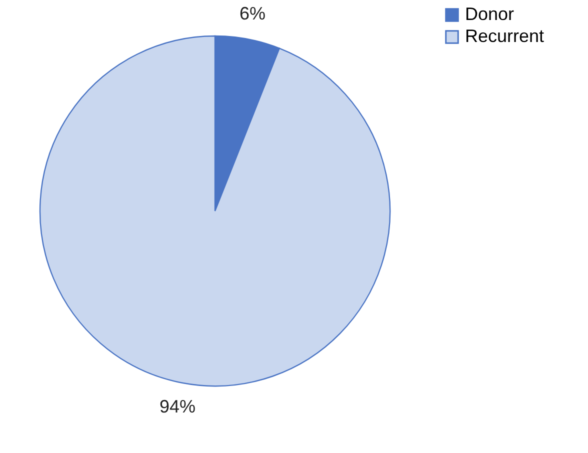  I want to click on data-label: 94%, so click(178, 406).